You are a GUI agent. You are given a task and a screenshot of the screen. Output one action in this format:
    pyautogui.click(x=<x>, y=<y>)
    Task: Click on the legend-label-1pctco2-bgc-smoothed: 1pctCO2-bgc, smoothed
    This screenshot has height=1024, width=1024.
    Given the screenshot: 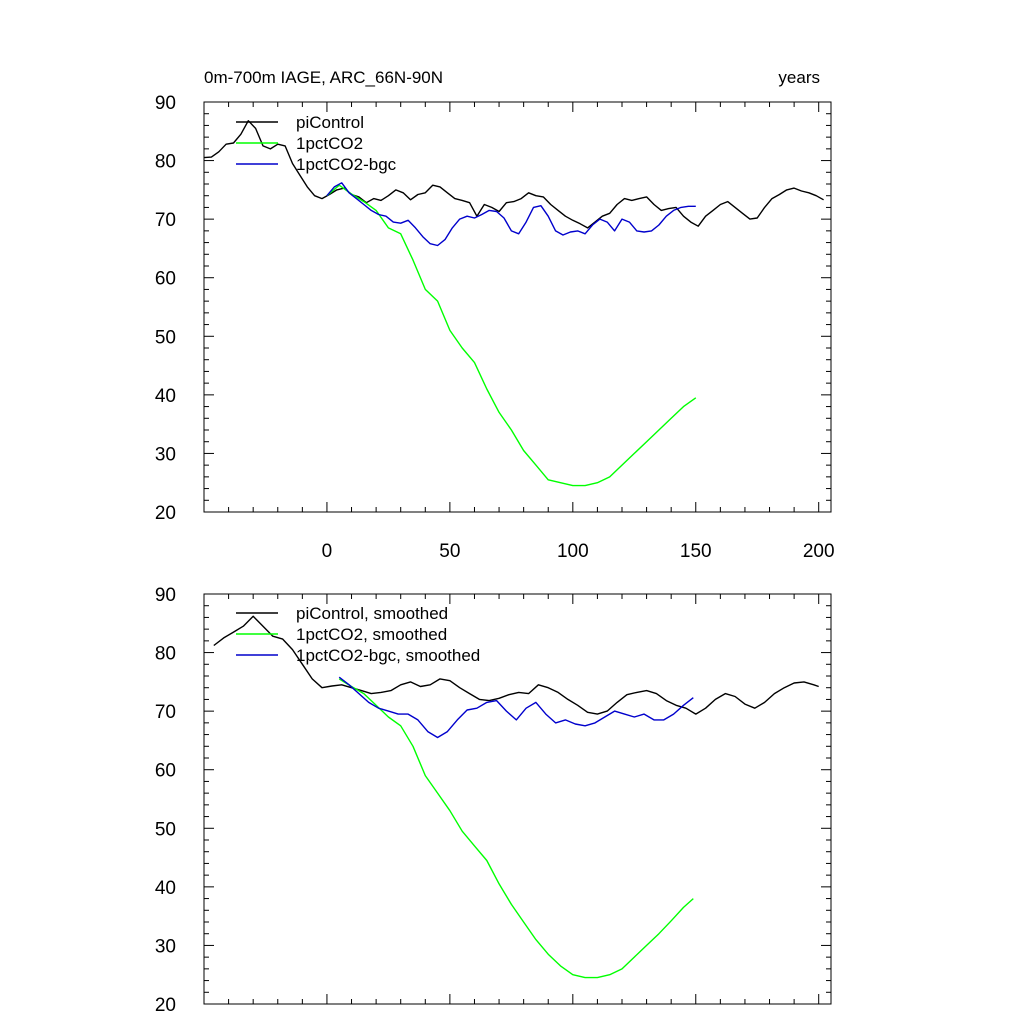 What is the action you would take?
    pyautogui.click(x=388, y=655)
    